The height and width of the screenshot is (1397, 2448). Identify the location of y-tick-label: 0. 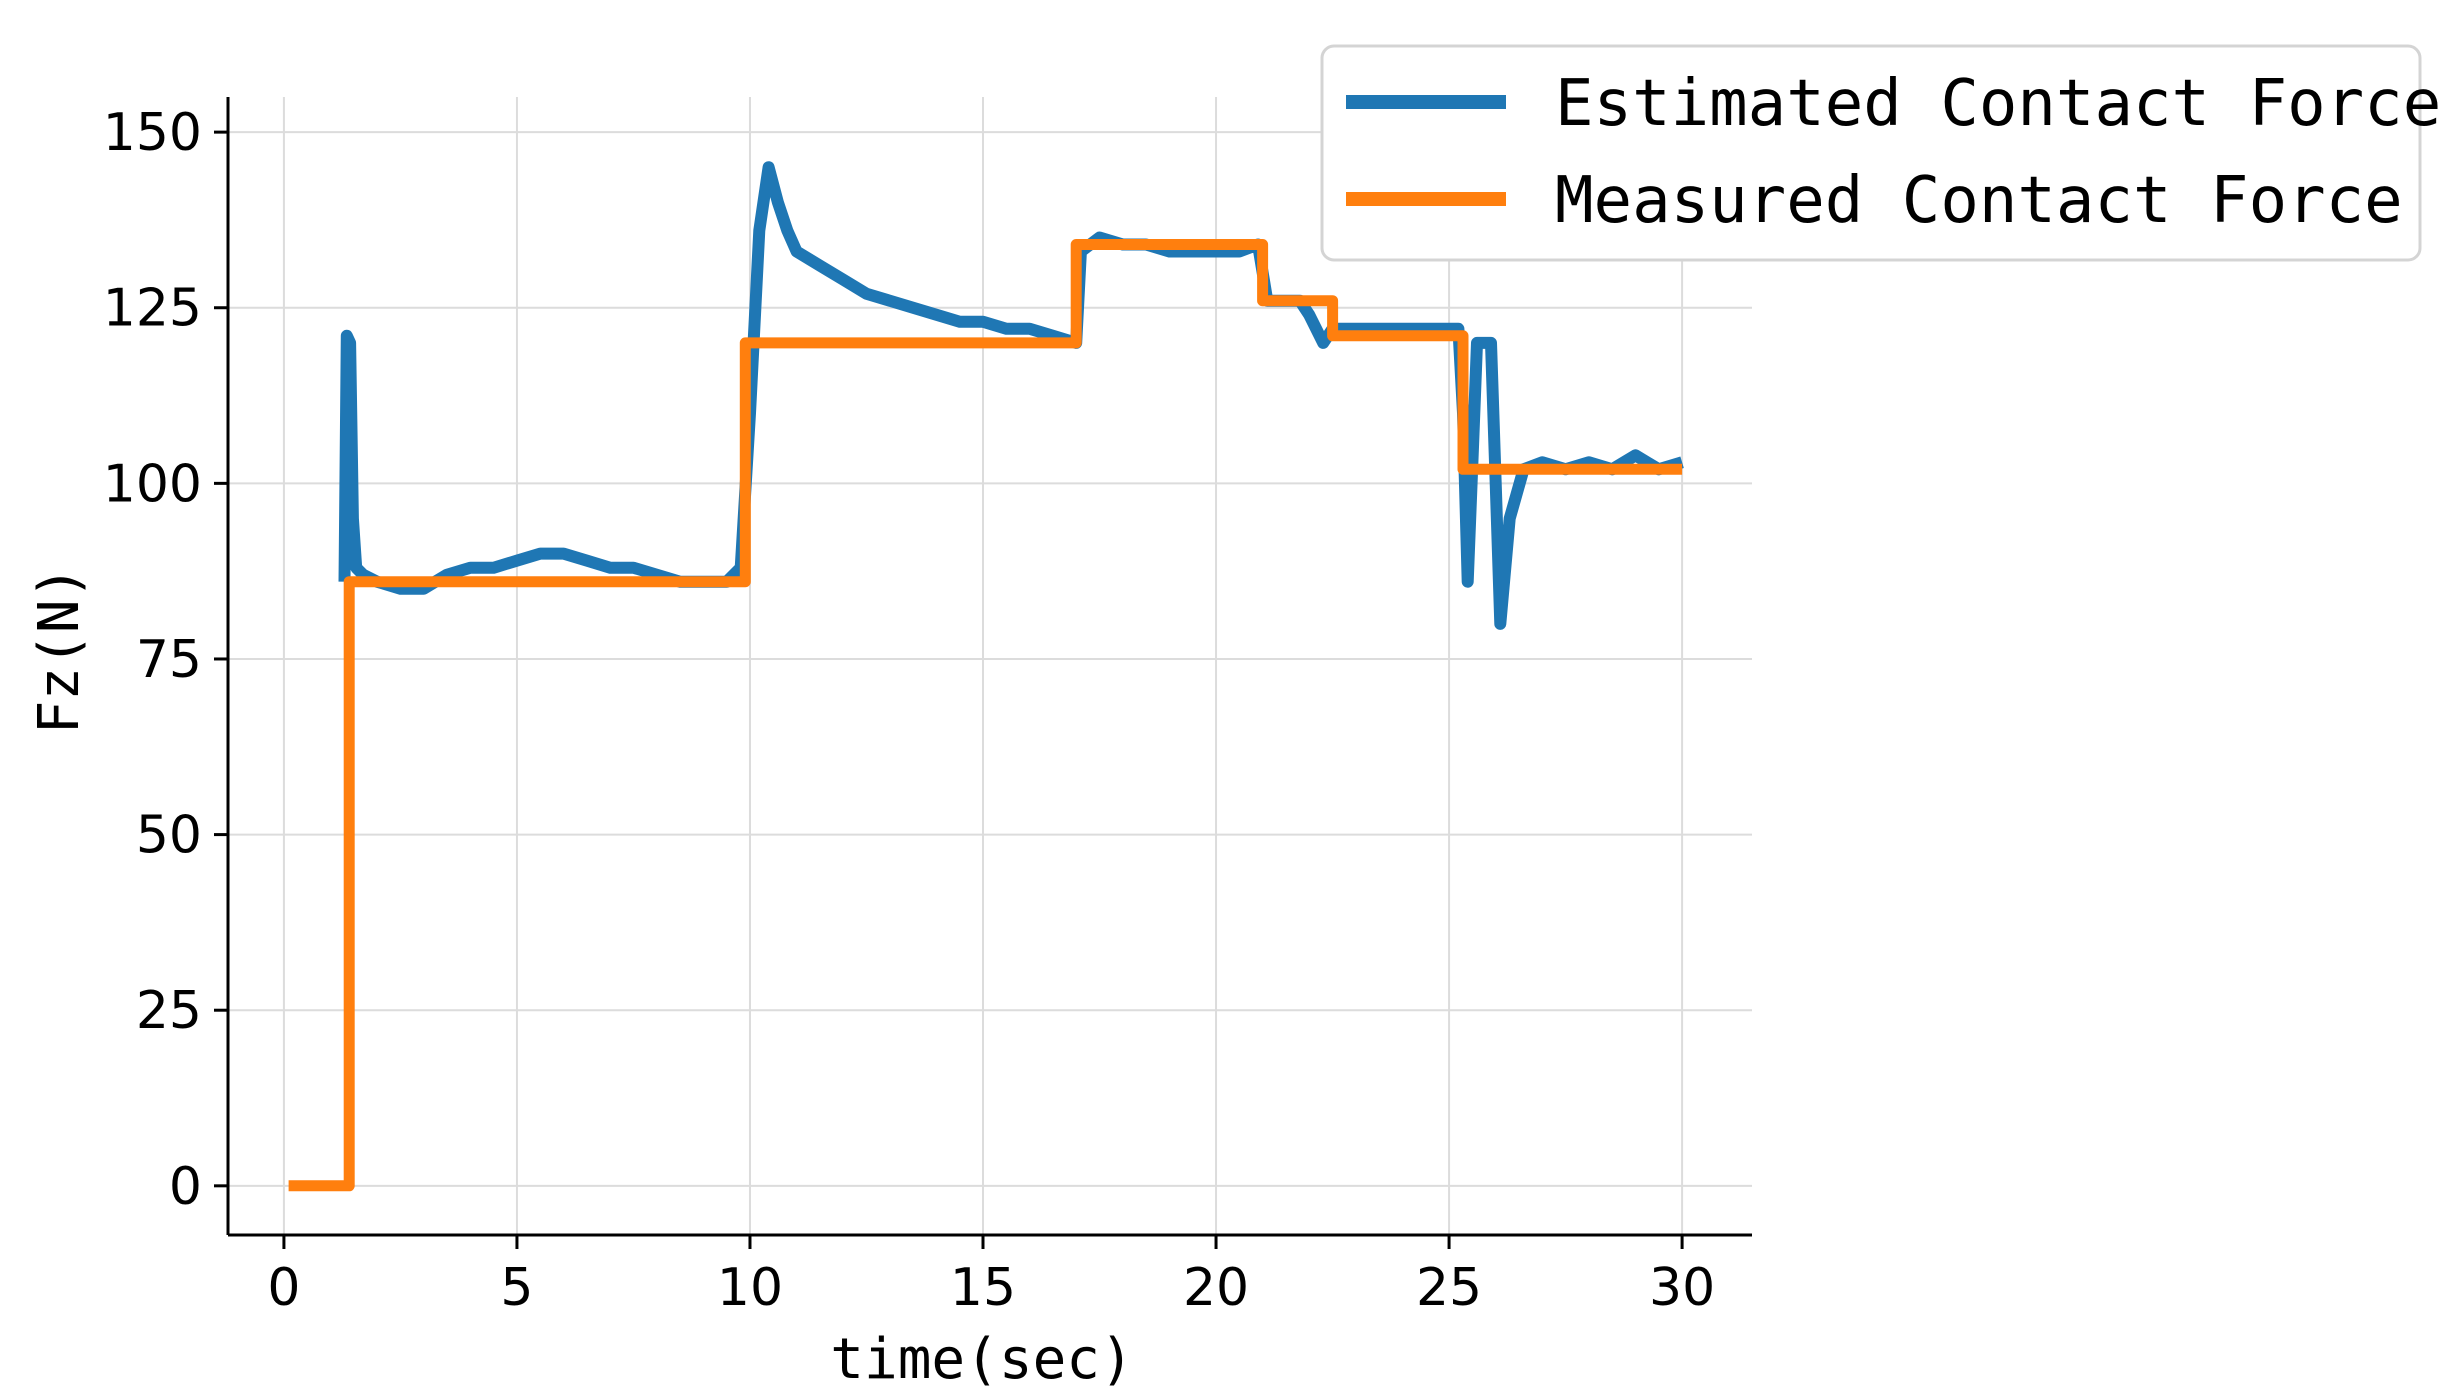
(185, 1187).